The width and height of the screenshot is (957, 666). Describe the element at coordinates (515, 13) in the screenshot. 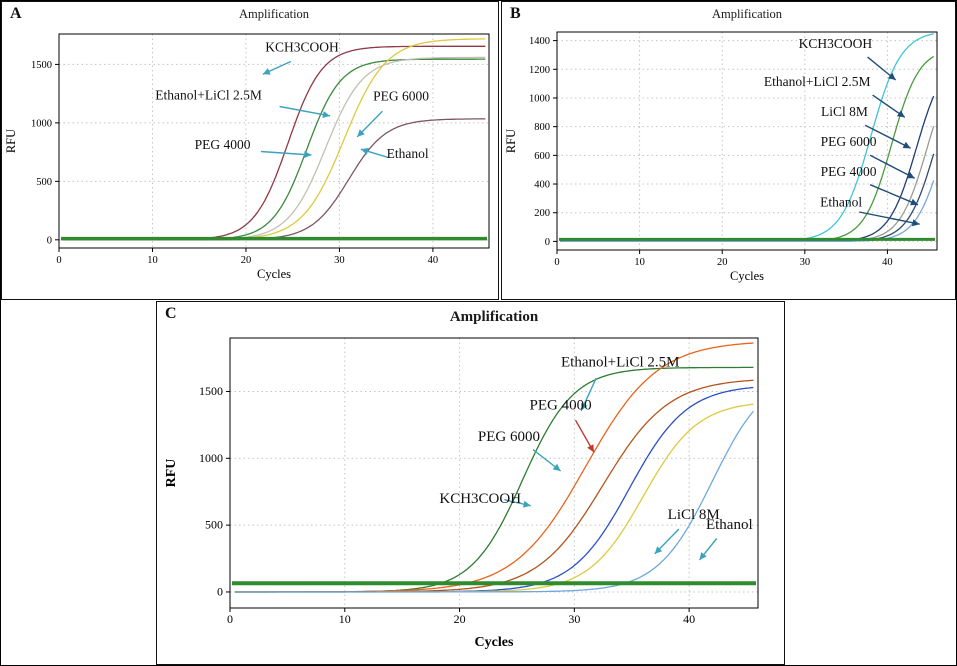

I see `panel-letter: B` at that location.